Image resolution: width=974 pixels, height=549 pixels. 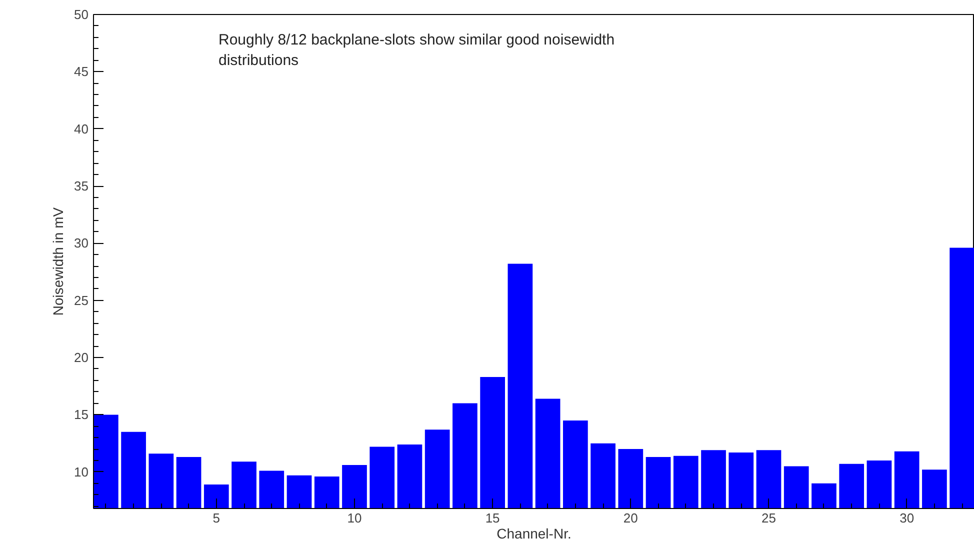 What do you see at coordinates (492, 518) in the screenshot?
I see `x-tick-label: 15` at bounding box center [492, 518].